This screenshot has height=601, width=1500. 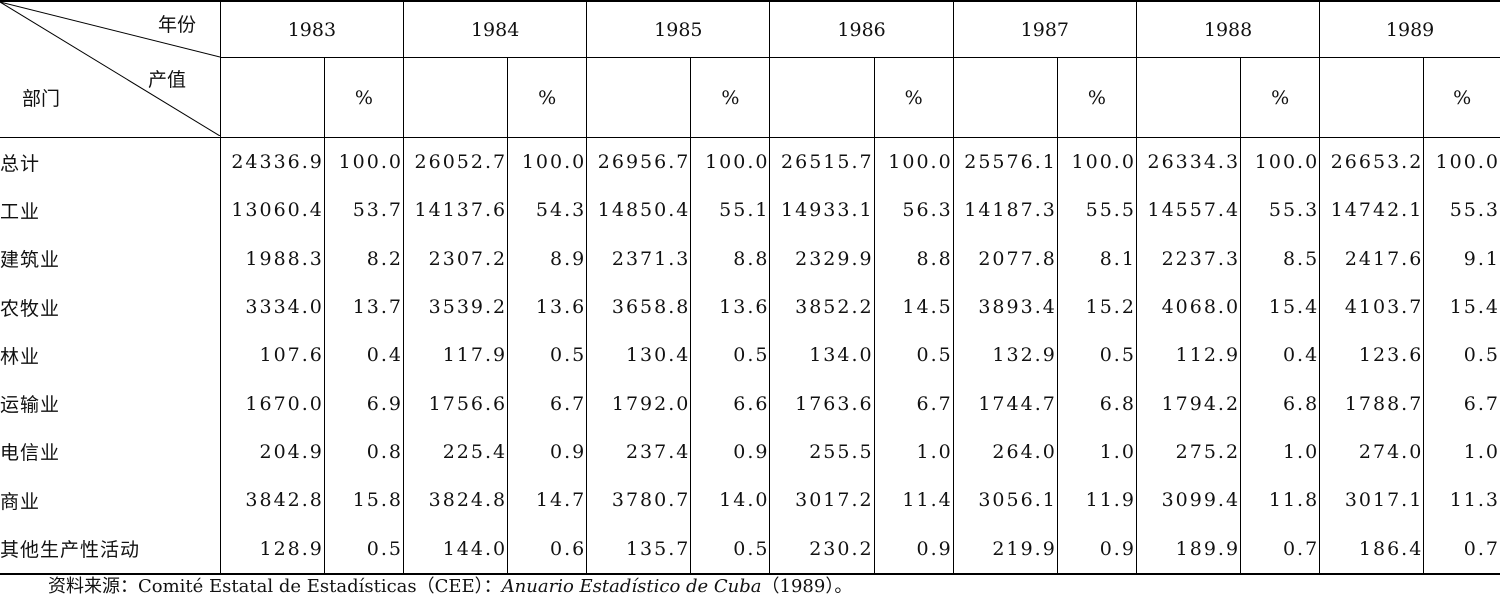 What do you see at coordinates (20, 501) in the screenshot?
I see `sector-label: 商业` at bounding box center [20, 501].